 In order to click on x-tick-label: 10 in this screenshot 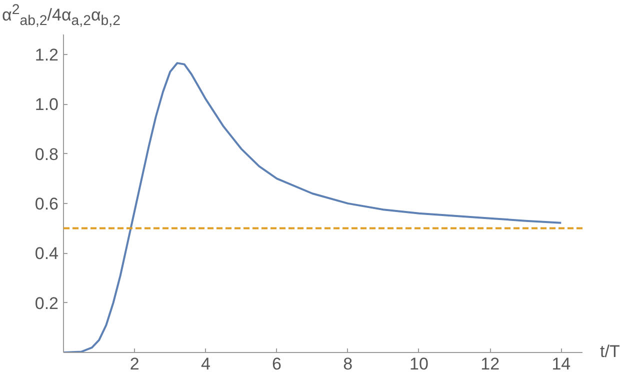, I will do `click(419, 364)`.